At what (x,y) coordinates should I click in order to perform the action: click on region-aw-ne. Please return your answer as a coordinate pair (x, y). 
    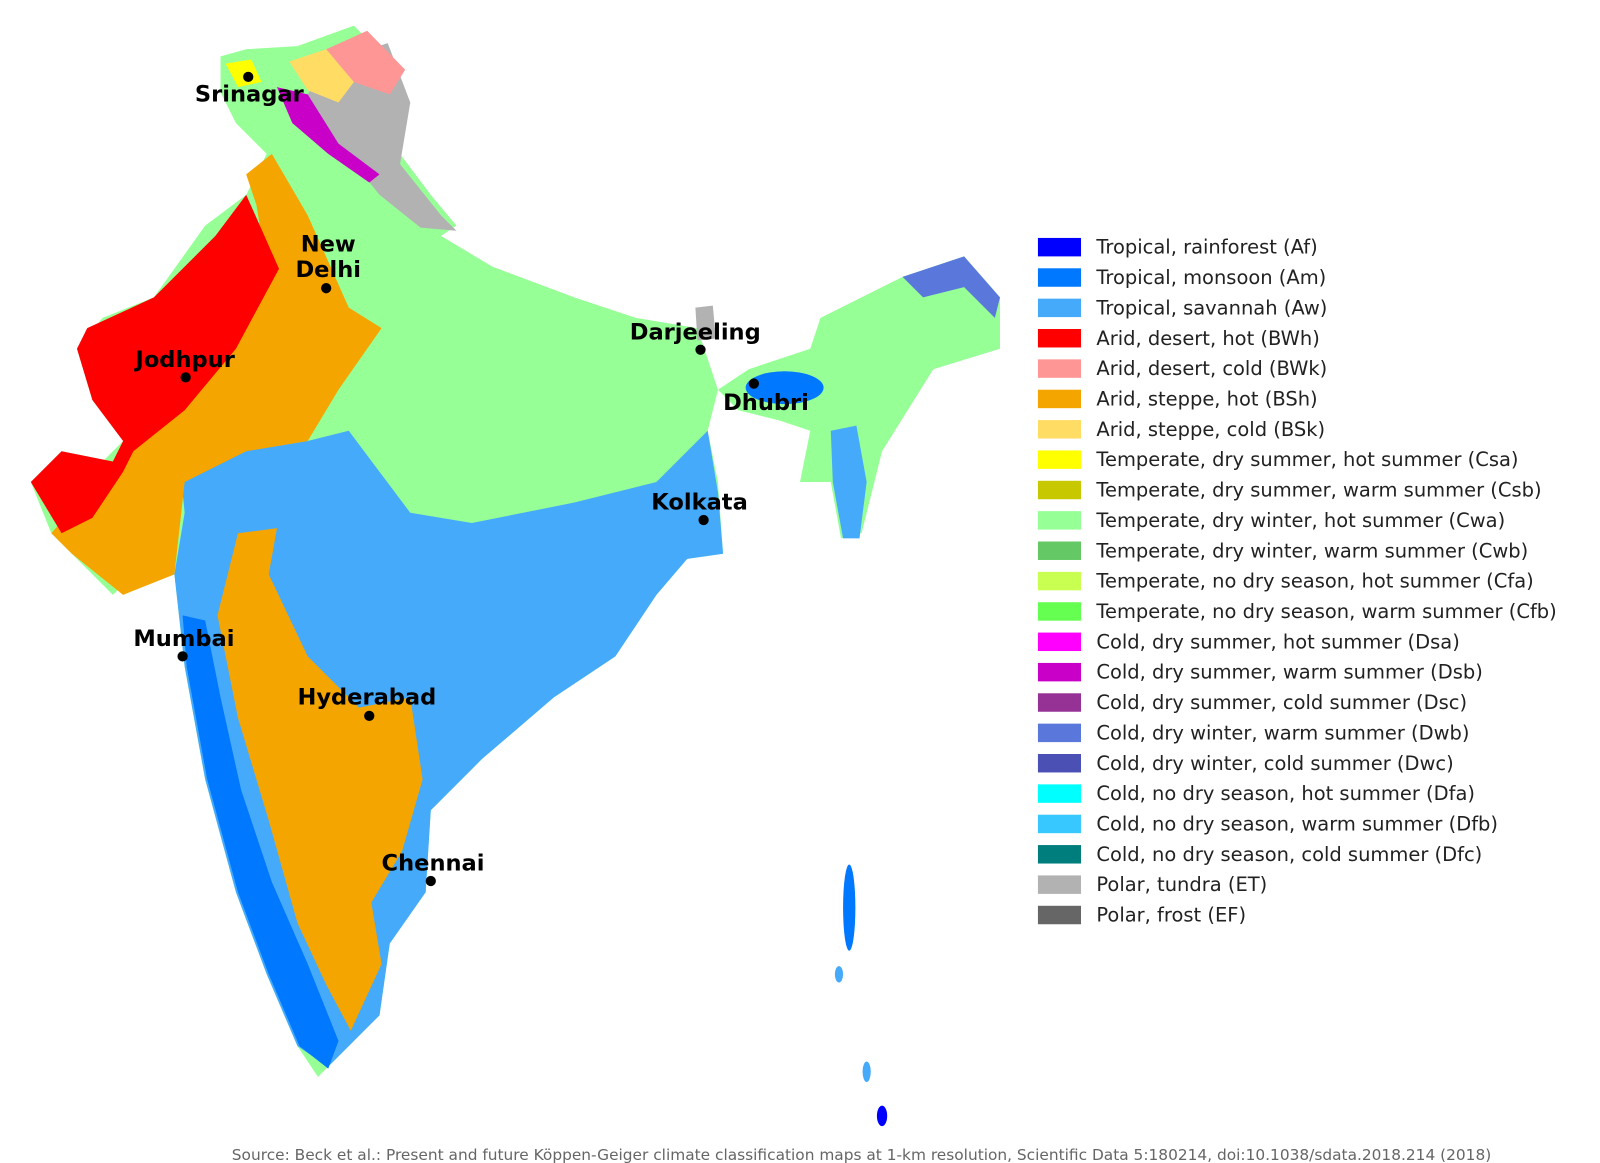
    Looking at the image, I should click on (848, 482).